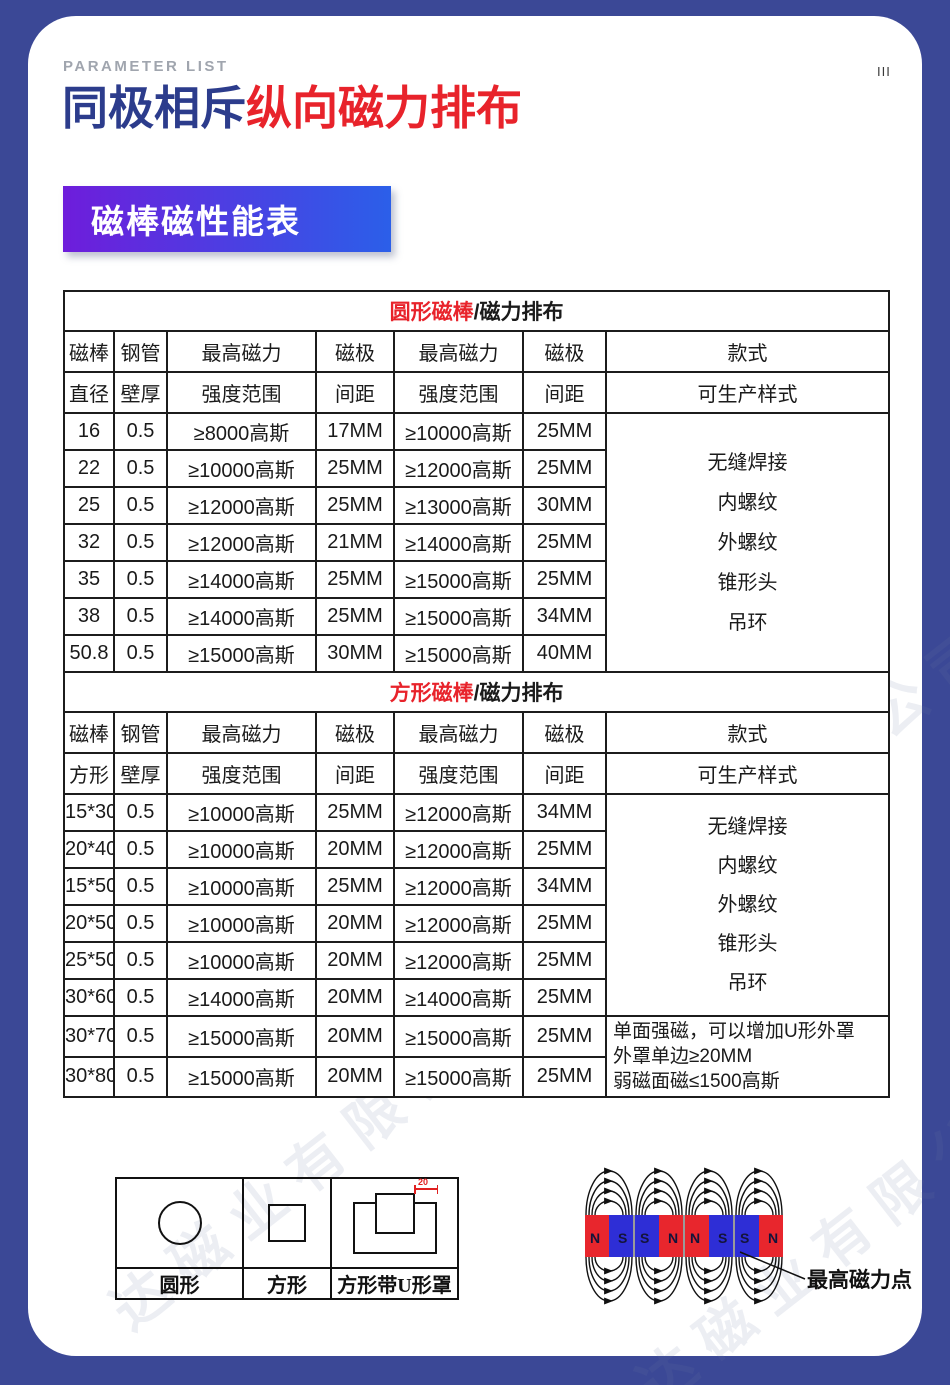  What do you see at coordinates (747, 502) in the screenshot?
I see `style-option: 内螺纹` at bounding box center [747, 502].